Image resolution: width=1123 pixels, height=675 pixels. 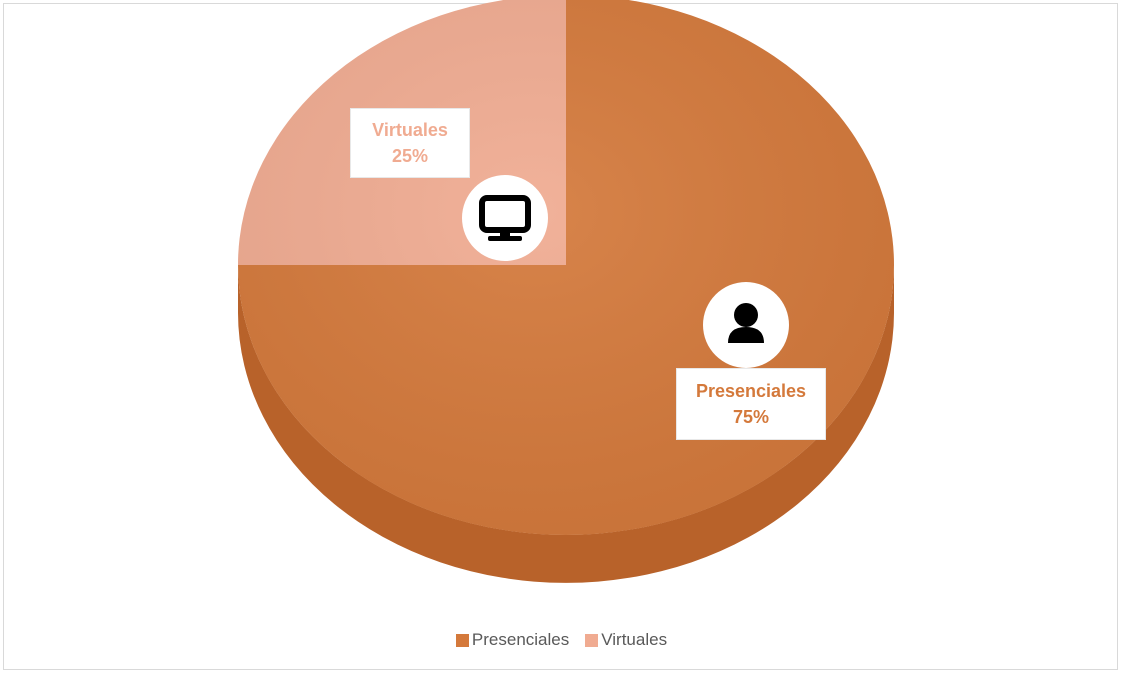 I want to click on legend-swatch-virtuales, so click(x=592, y=640).